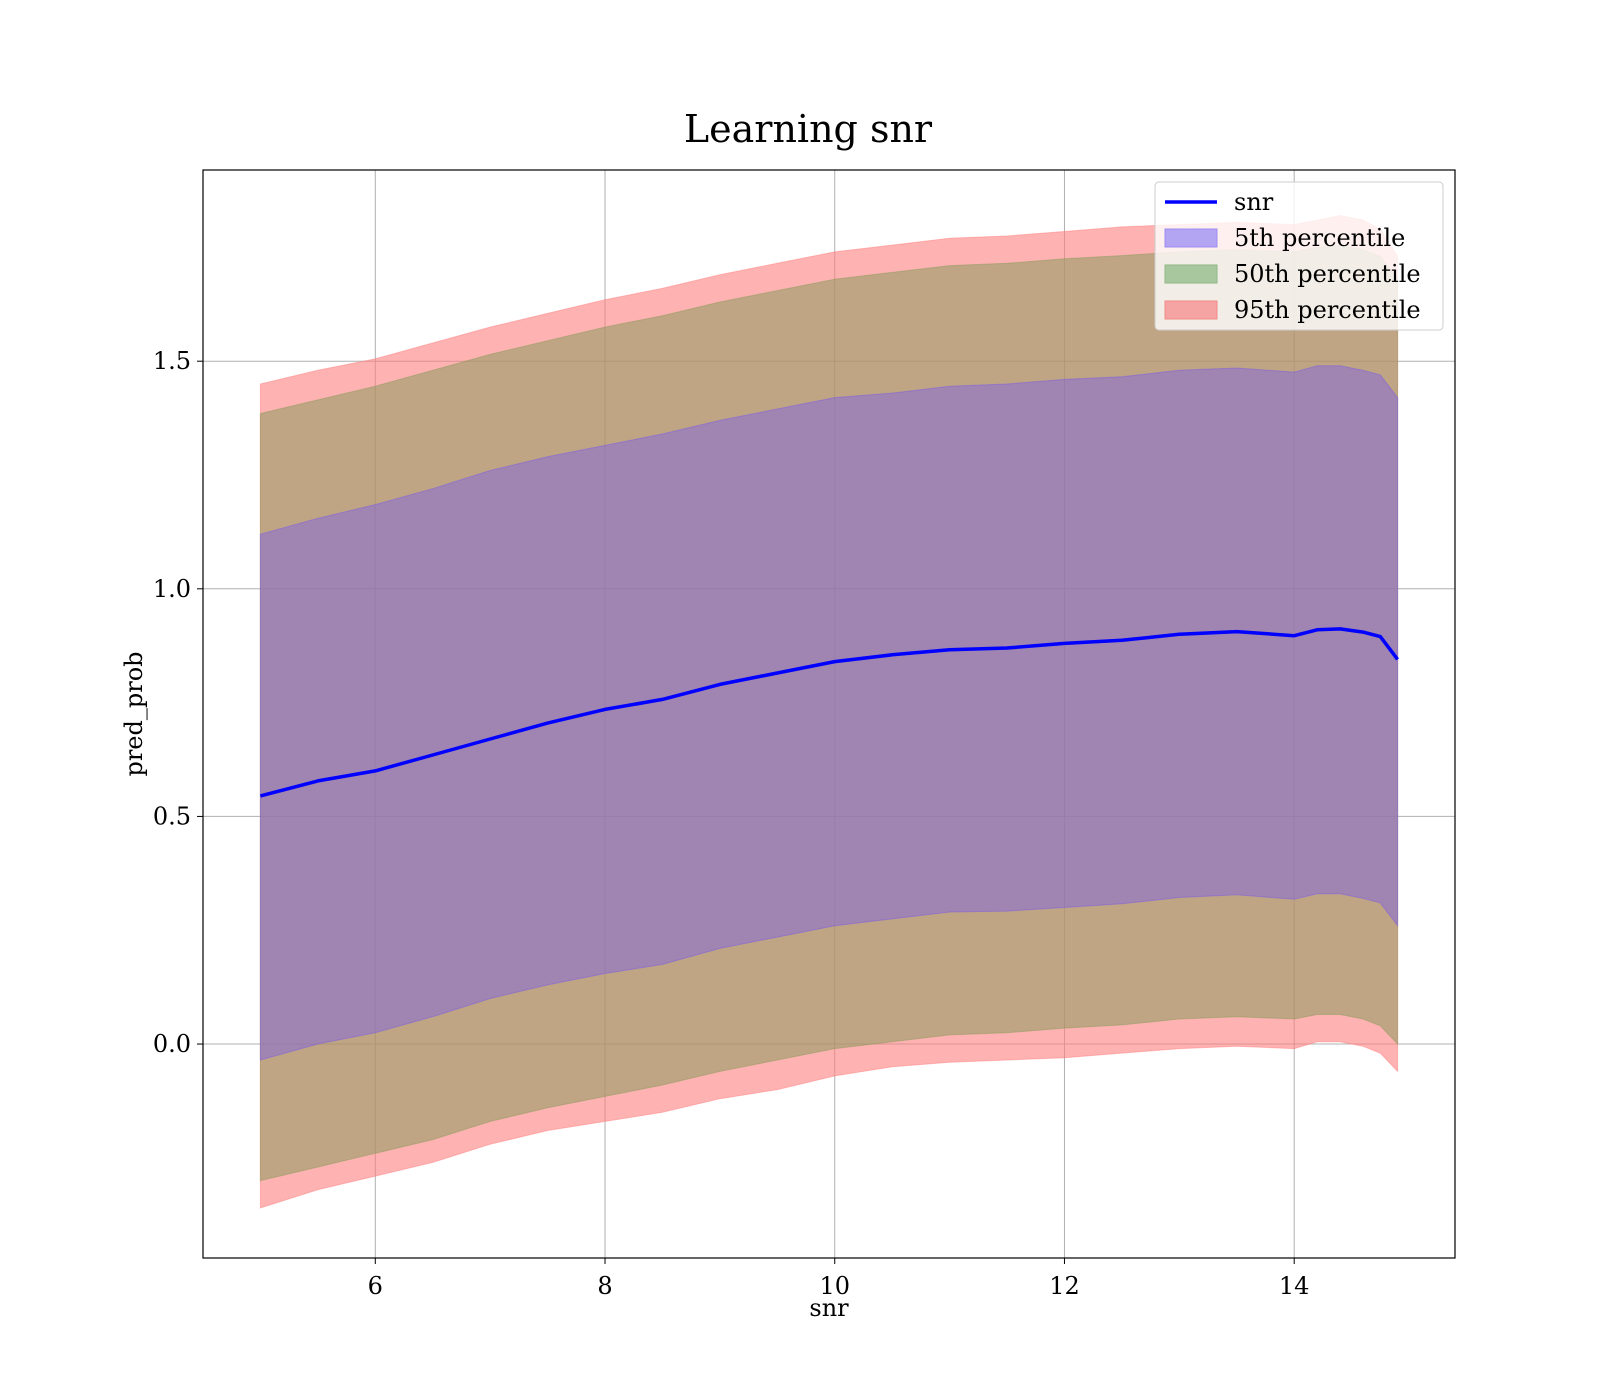 This screenshot has width=1600, height=1400. What do you see at coordinates (172, 816) in the screenshot?
I see `y-tick-label: 0.5` at bounding box center [172, 816].